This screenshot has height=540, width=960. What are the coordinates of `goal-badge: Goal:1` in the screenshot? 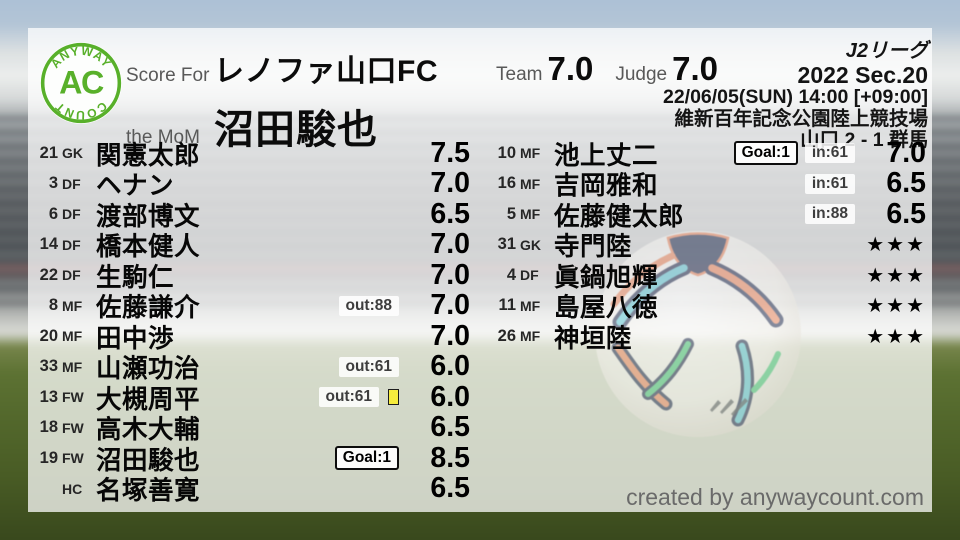 It's located at (366, 458).